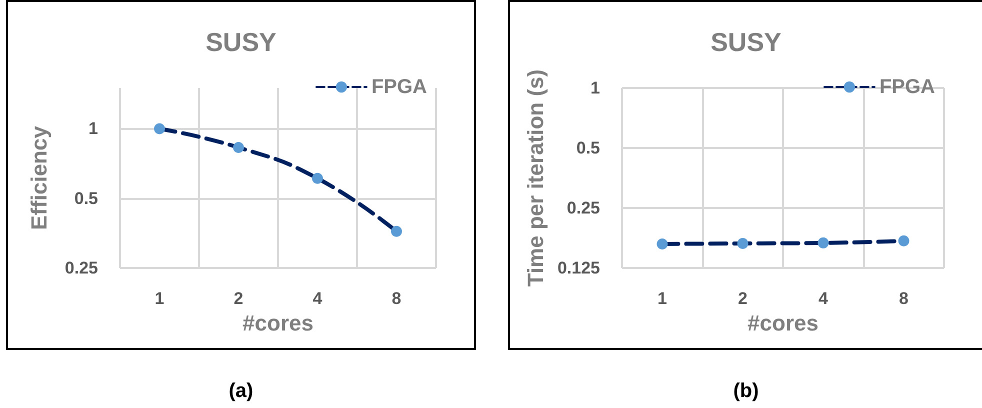 The height and width of the screenshot is (408, 982). Describe the element at coordinates (578, 268) in the screenshot. I see `y-tick-label: 0.125` at that location.